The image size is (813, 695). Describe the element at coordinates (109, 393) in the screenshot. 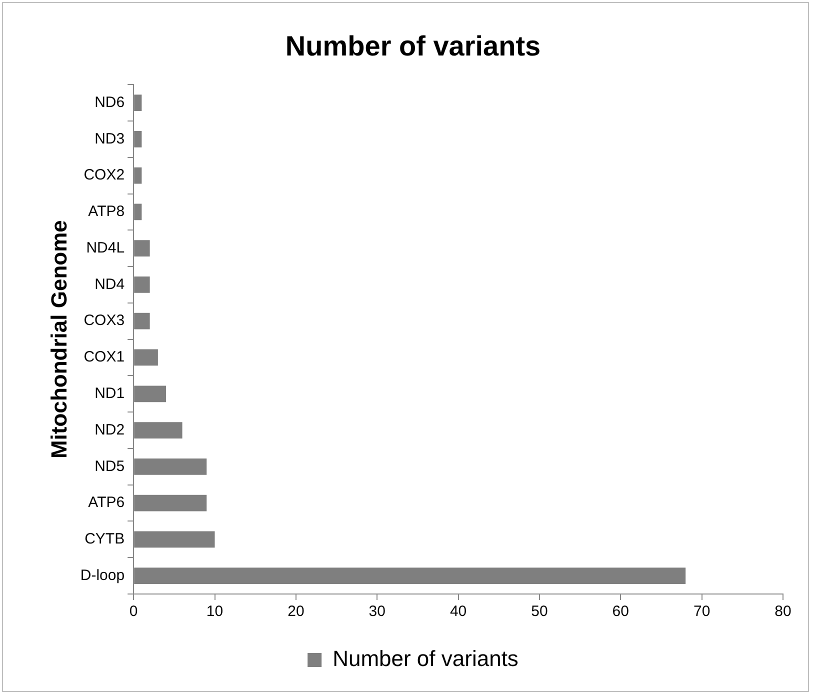

I see `y-tick-label: ND1` at that location.